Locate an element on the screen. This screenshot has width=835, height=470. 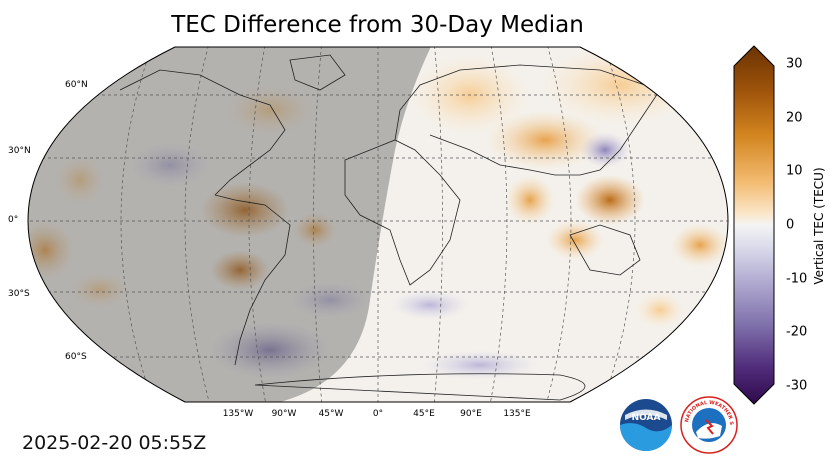
colorbar-tick-m30: -30 is located at coordinates (797, 386).